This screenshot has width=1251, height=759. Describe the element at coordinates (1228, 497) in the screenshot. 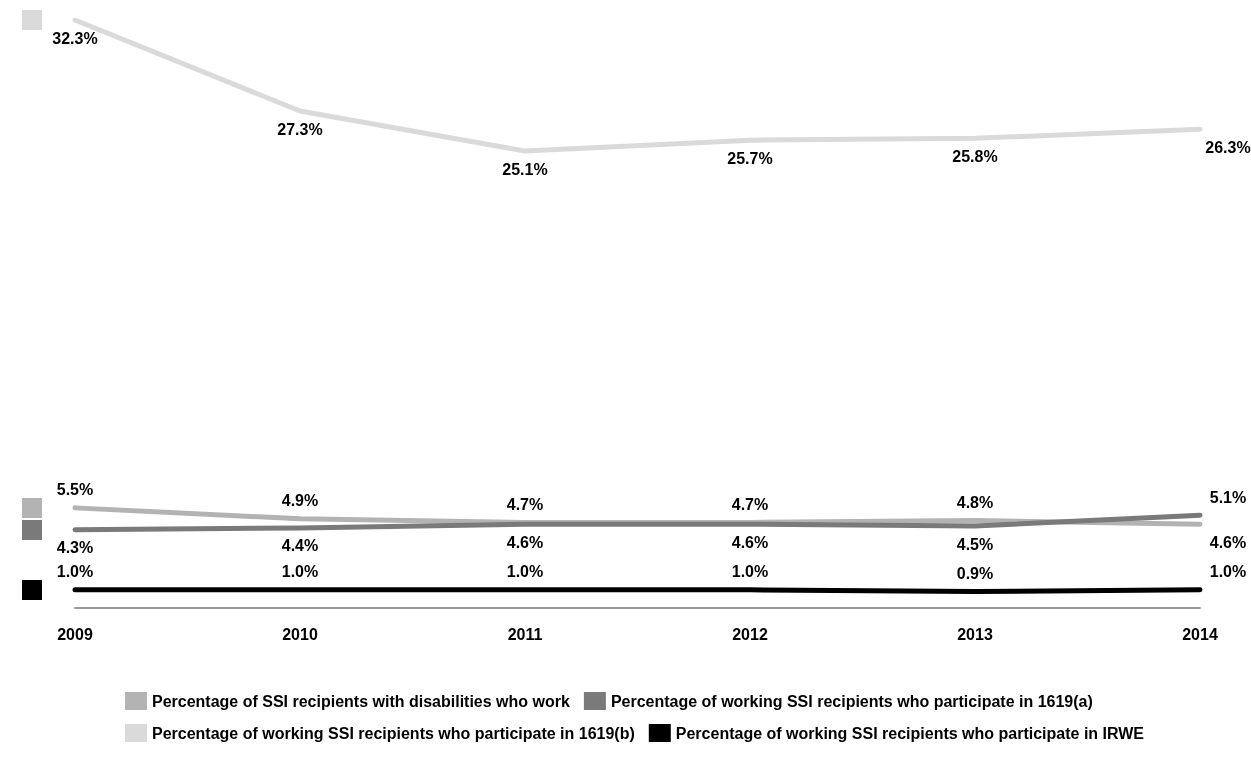

I see `data-label: 5.1%` at that location.